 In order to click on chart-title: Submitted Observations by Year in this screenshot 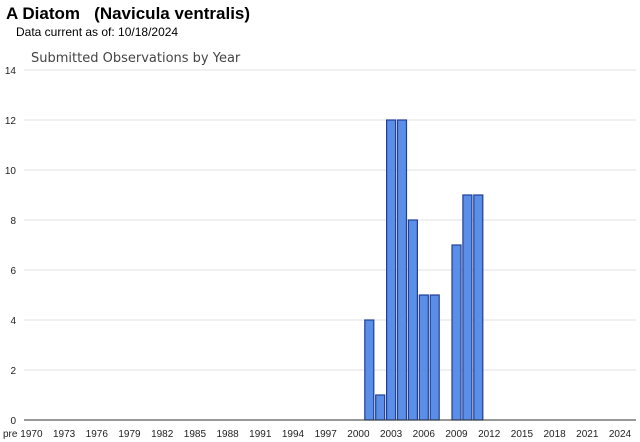, I will do `click(136, 58)`.